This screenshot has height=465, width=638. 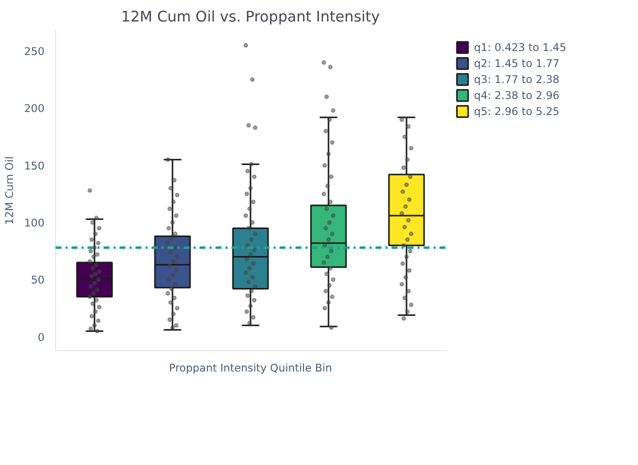 What do you see at coordinates (517, 111) in the screenshot?
I see `legend-label: q5: 2.96 to 5.25` at bounding box center [517, 111].